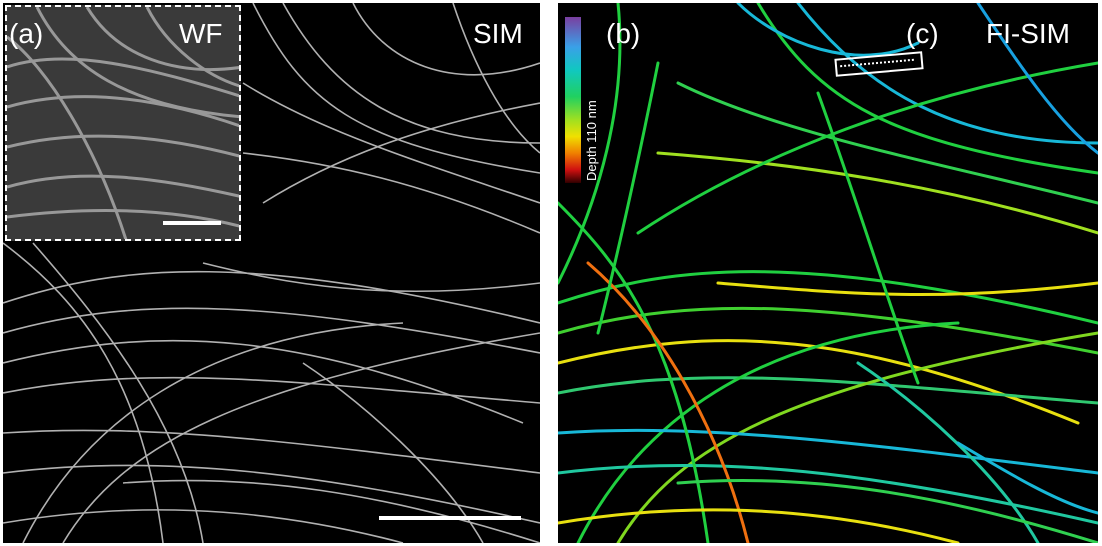  What do you see at coordinates (26, 33) in the screenshot?
I see `panel-label-a: (a)` at bounding box center [26, 33].